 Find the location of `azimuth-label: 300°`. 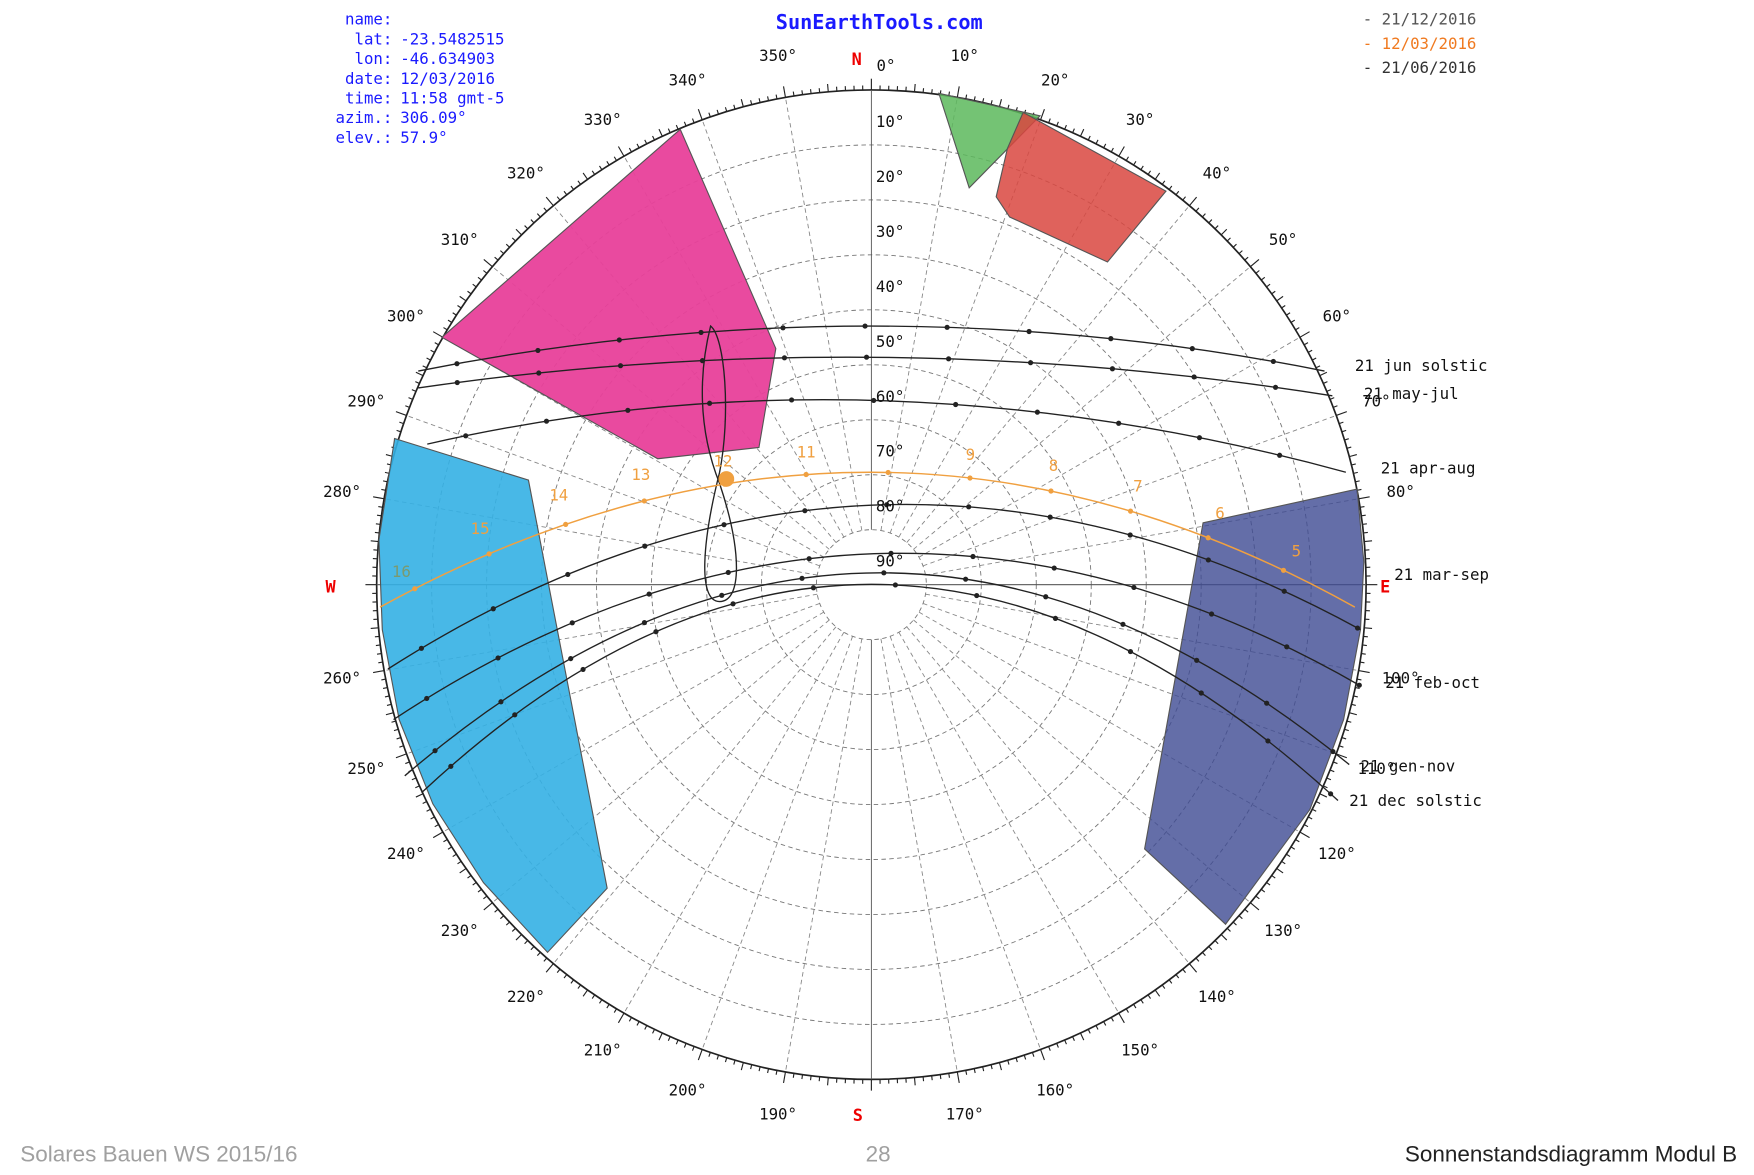

azimuth-label: 300° is located at coordinates (406, 316).